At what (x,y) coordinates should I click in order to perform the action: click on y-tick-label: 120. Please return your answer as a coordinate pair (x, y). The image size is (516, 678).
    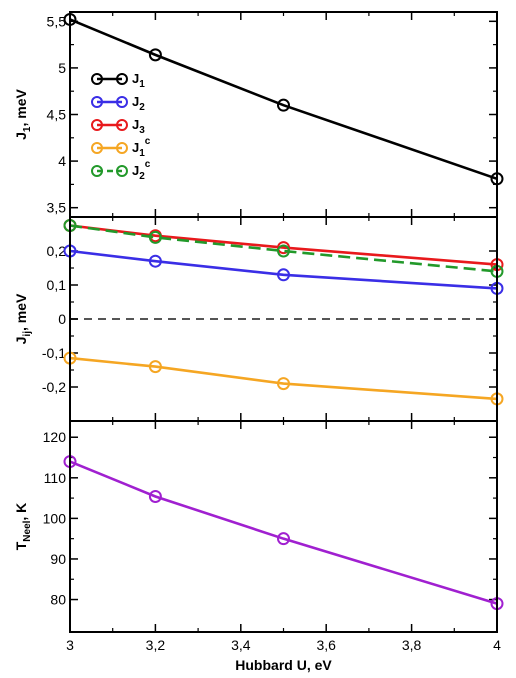
    Looking at the image, I should click on (55, 437).